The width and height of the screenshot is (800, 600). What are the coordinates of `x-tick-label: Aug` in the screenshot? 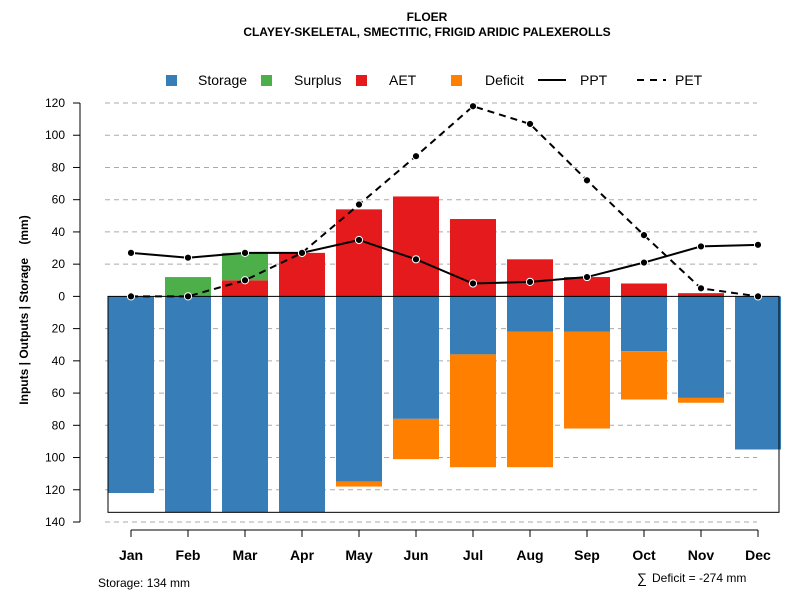 It's located at (529, 555).